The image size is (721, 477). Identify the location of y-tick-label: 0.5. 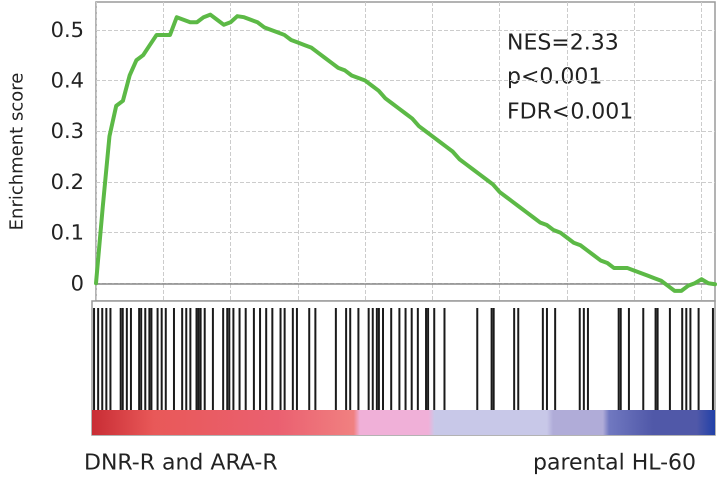
(67, 30).